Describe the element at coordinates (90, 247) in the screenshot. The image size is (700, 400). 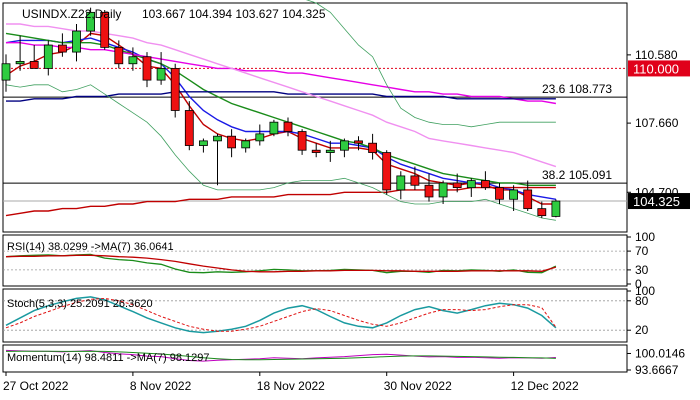
I see `rsi-label: RSI(14) 38.0299 ->MA(7) 36.0641` at that location.